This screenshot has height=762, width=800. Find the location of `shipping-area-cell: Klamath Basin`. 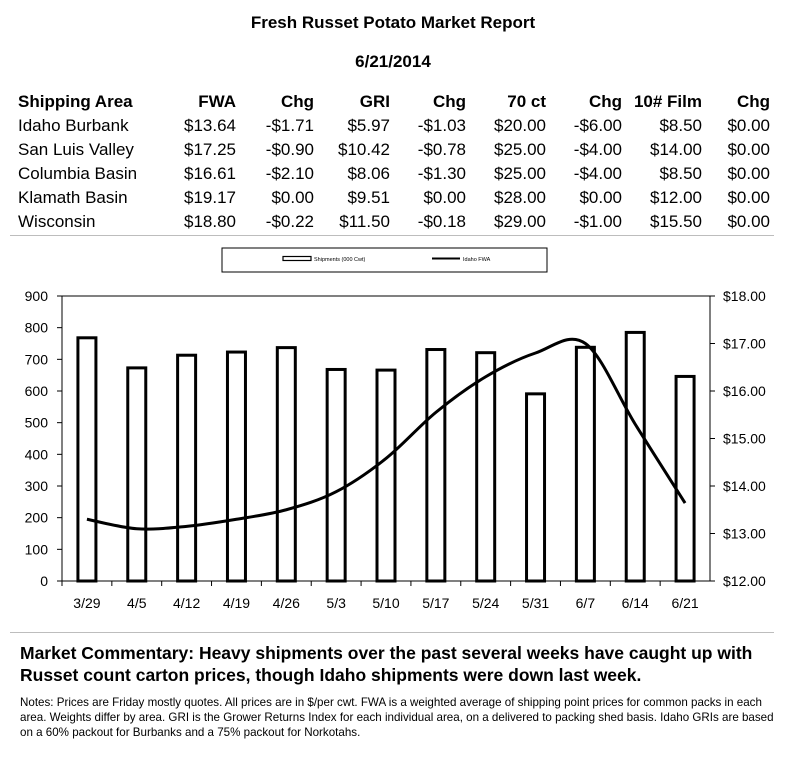

shipping-area-cell: Klamath Basin is located at coordinates (73, 197).